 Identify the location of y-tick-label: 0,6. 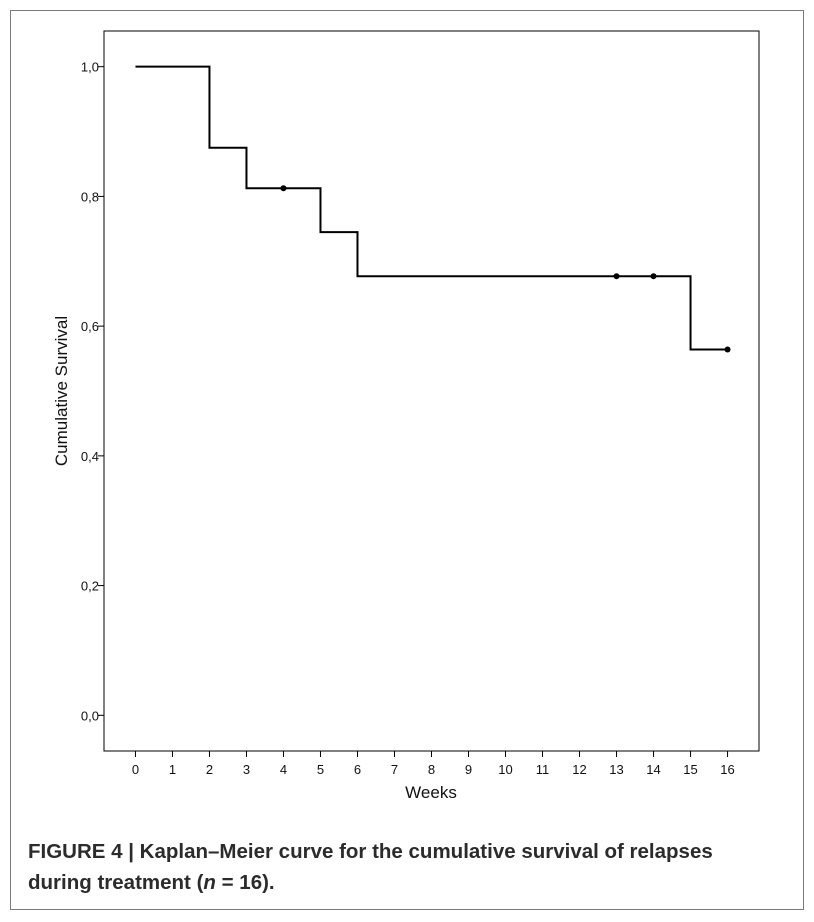
(90, 326).